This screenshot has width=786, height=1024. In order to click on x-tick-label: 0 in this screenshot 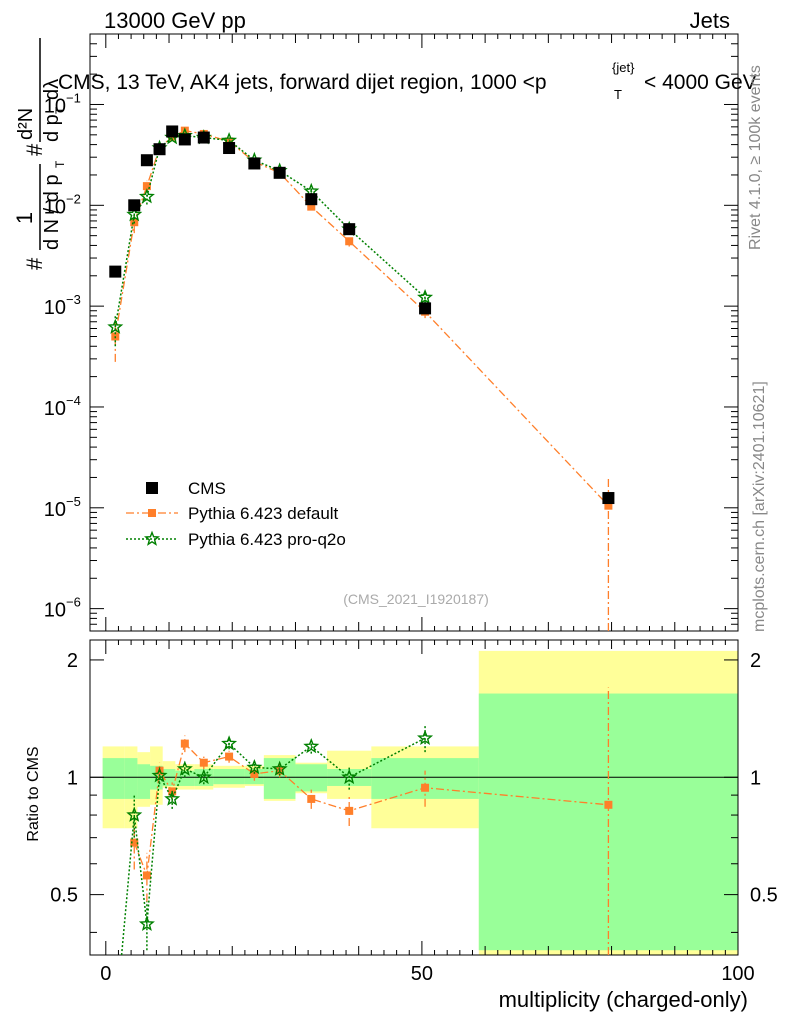, I will do `click(105, 974)`.